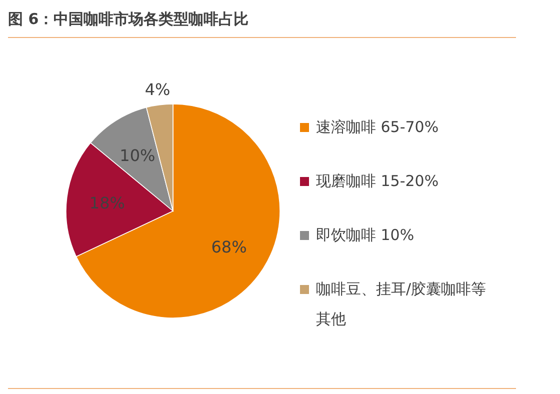  I want to click on legend-label: 咖啡豆、挂耳/胶囊咖啡等其他, so click(401, 304).